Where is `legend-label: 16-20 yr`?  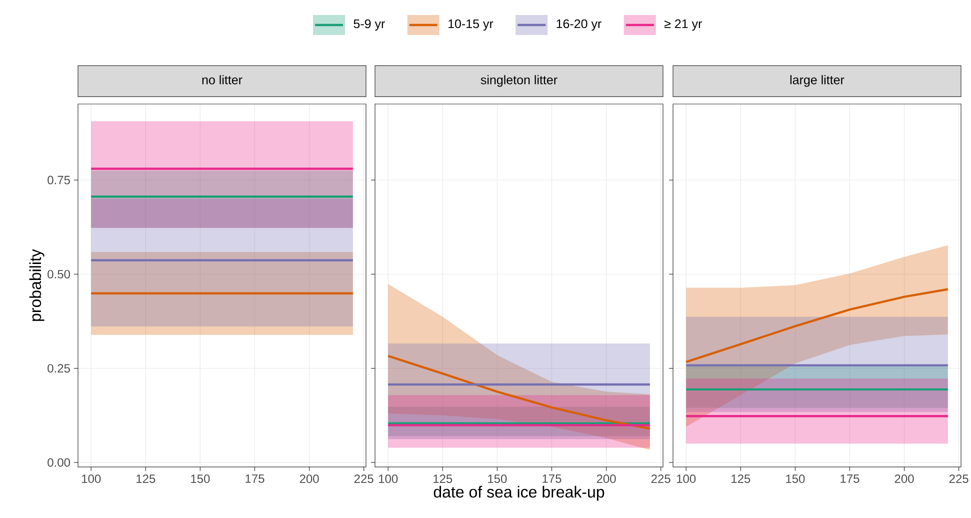
legend-label: 16-20 yr is located at coordinates (579, 25).